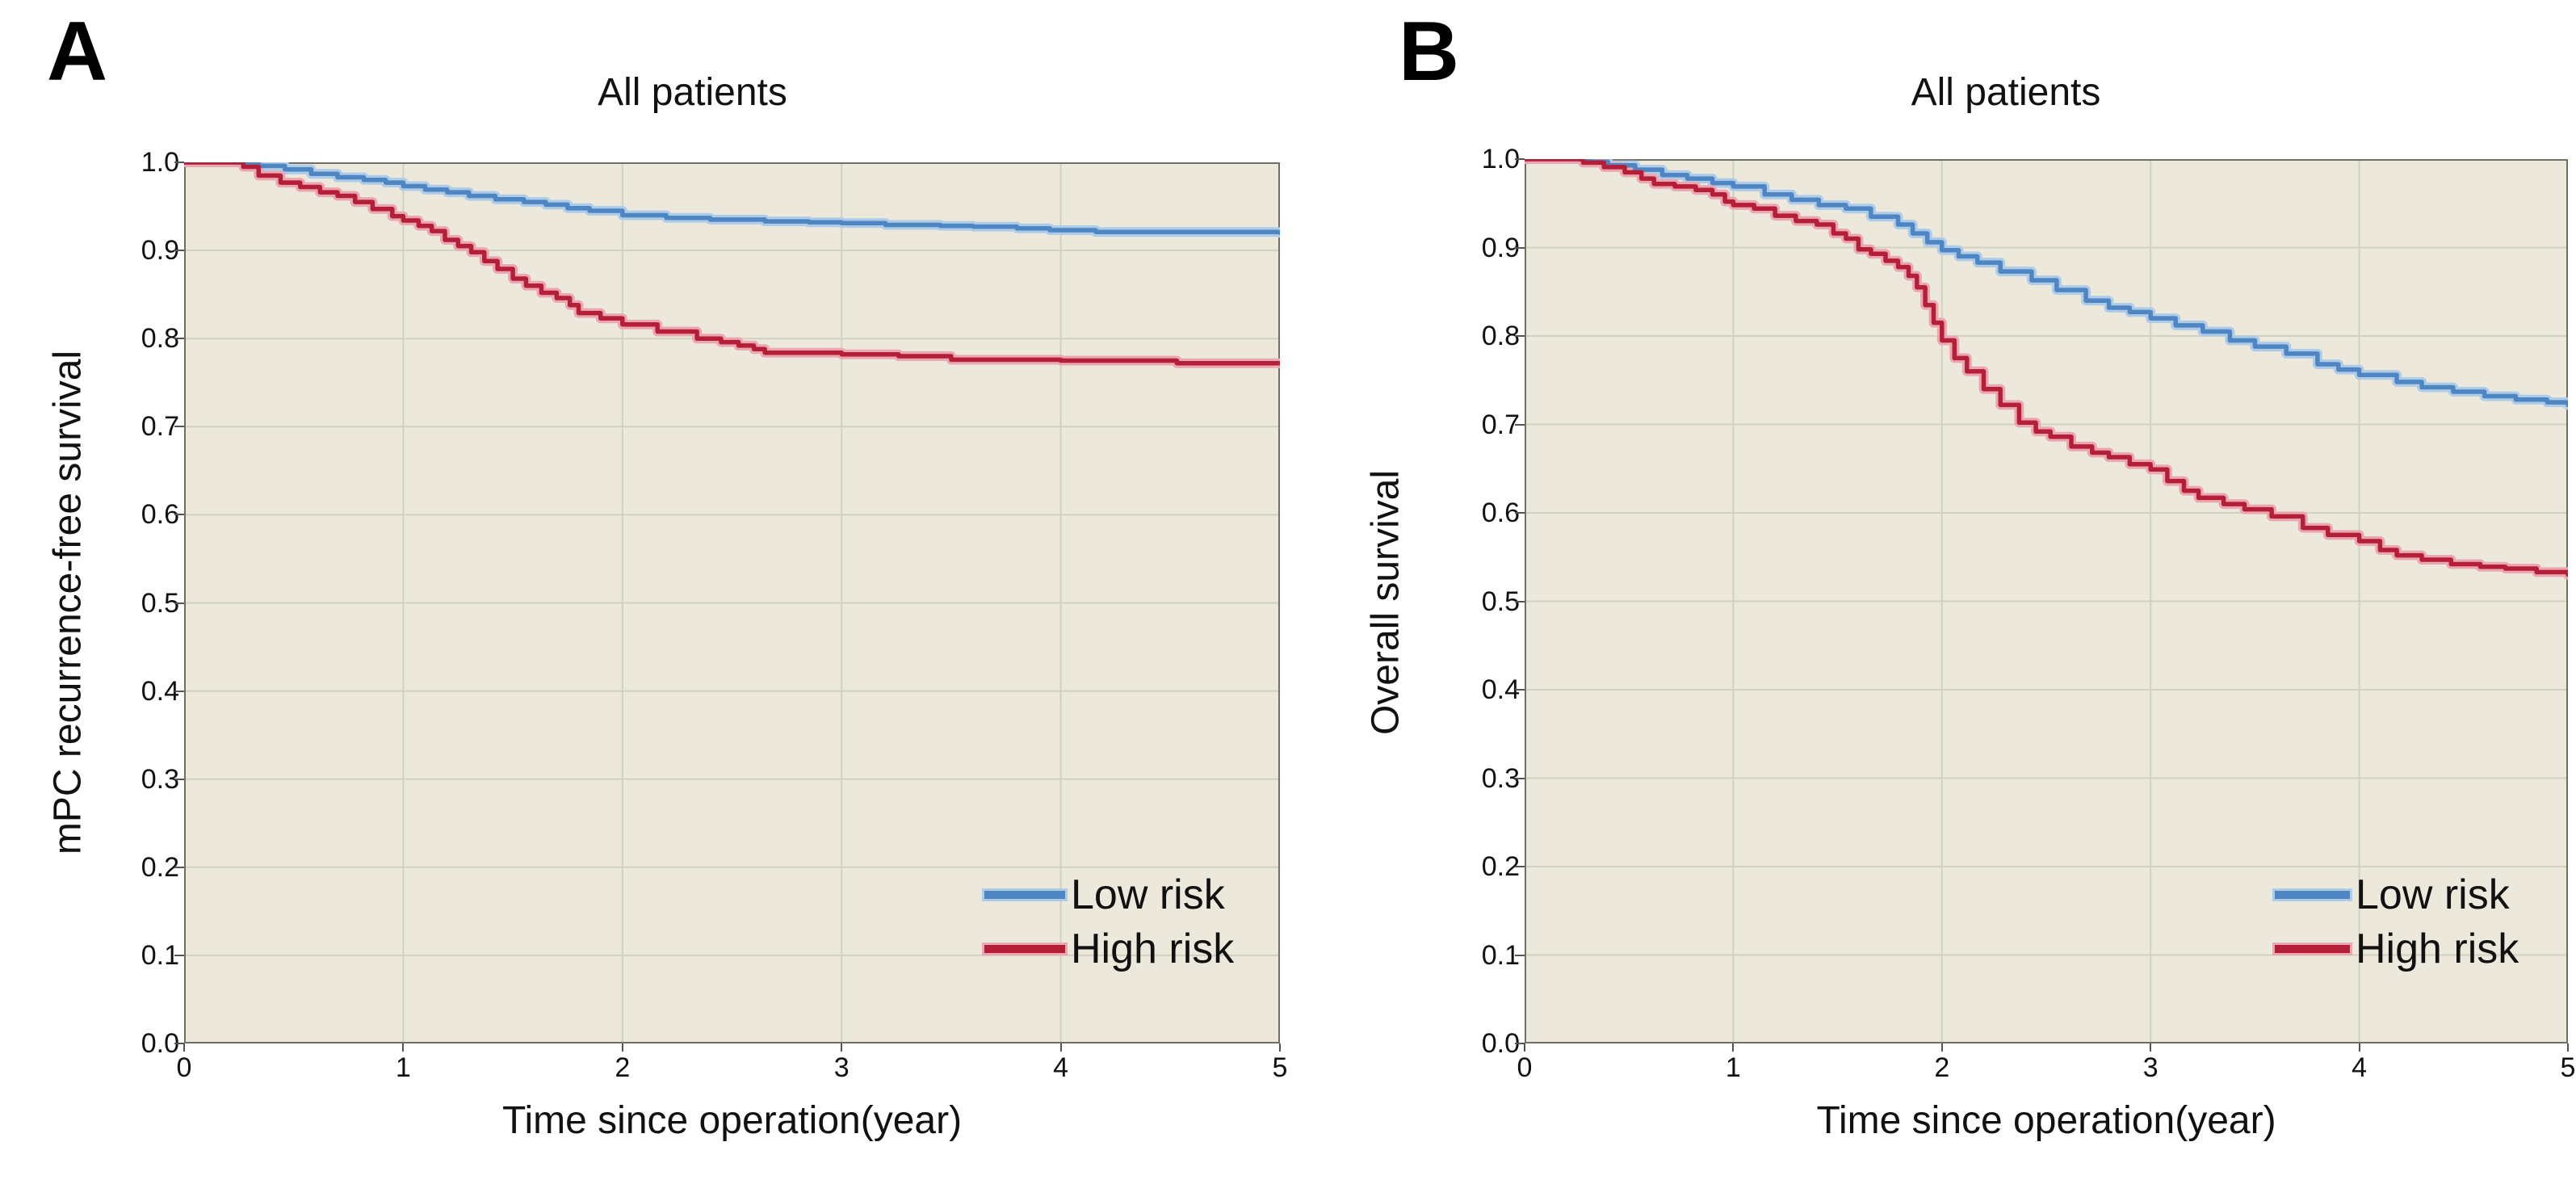  Describe the element at coordinates (1386, 602) in the screenshot. I see `y-axis-title: Overall survival` at that location.